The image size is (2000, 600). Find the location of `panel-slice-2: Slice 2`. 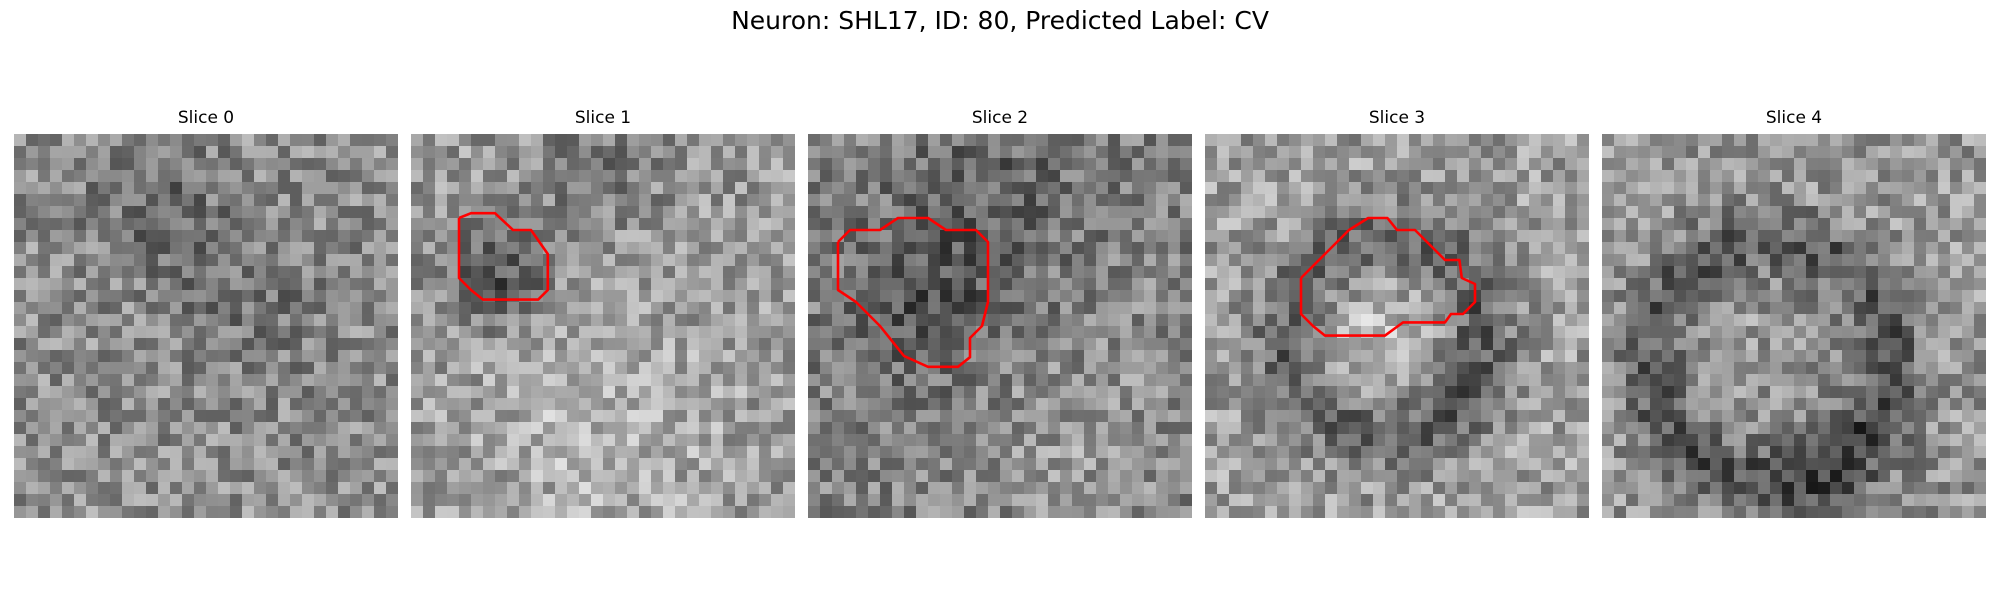

panel-slice-2: Slice 2 is located at coordinates (1000, 313).